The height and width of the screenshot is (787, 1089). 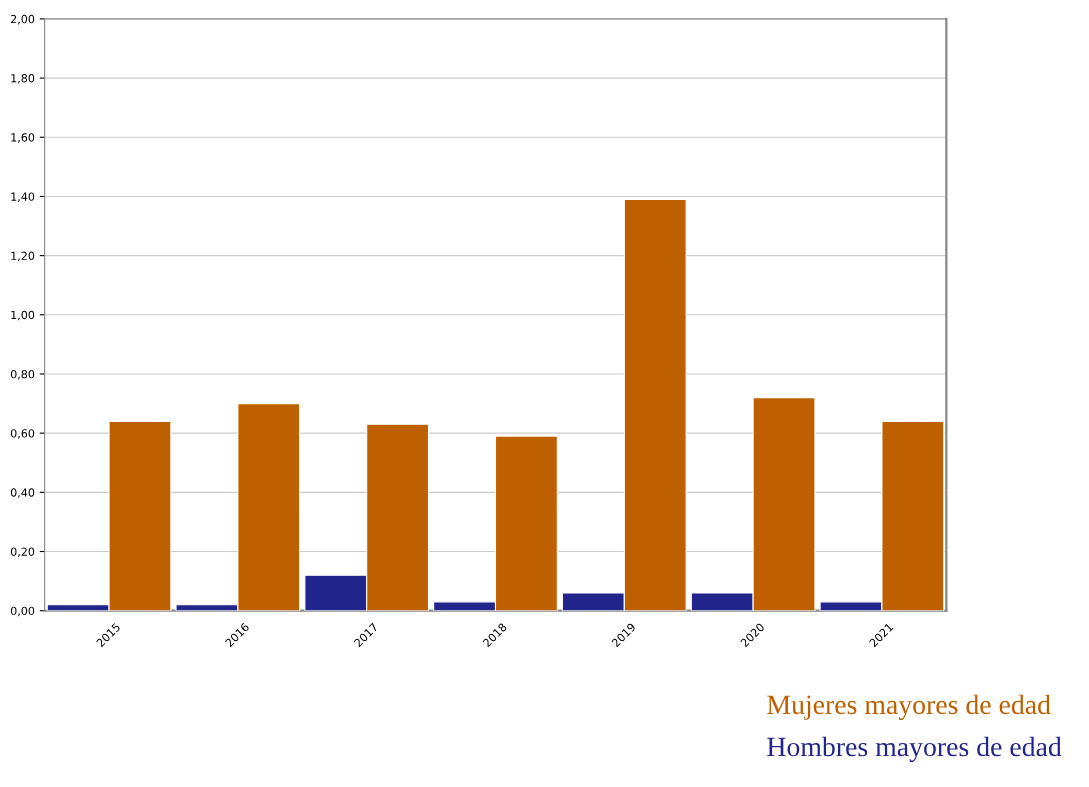 What do you see at coordinates (23, 315) in the screenshot?
I see `y-tick-label: 1,00` at bounding box center [23, 315].